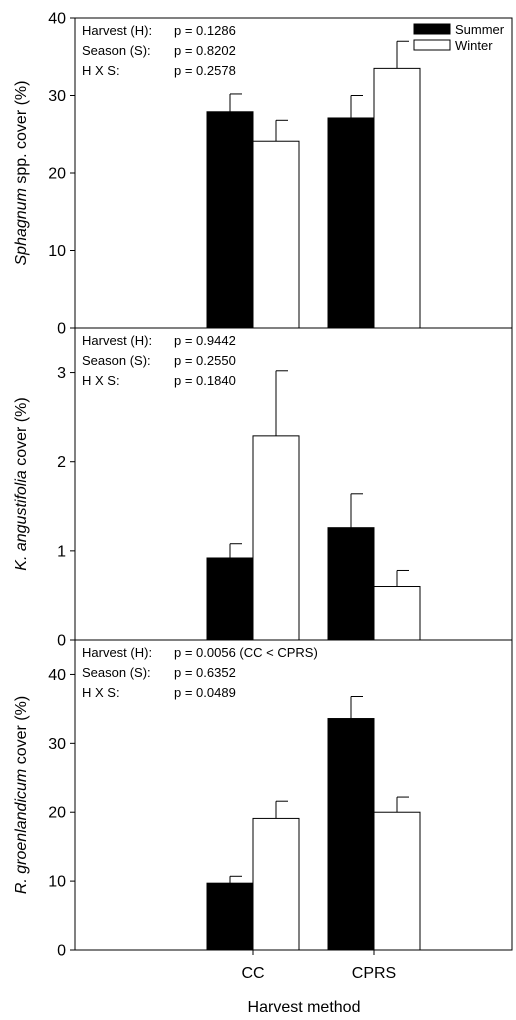 Image resolution: width=516 pixels, height=1020 pixels. I want to click on x-tick-label-cprs: CPRS, so click(374, 973).